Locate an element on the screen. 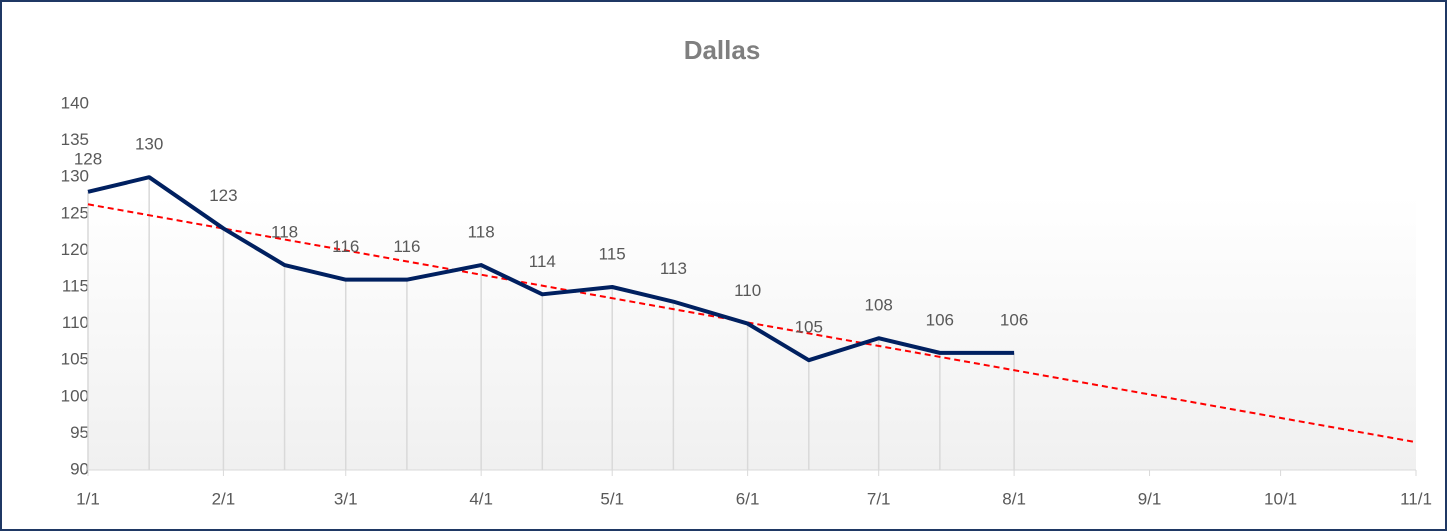  x-tick-label: 1/1 is located at coordinates (88, 498).